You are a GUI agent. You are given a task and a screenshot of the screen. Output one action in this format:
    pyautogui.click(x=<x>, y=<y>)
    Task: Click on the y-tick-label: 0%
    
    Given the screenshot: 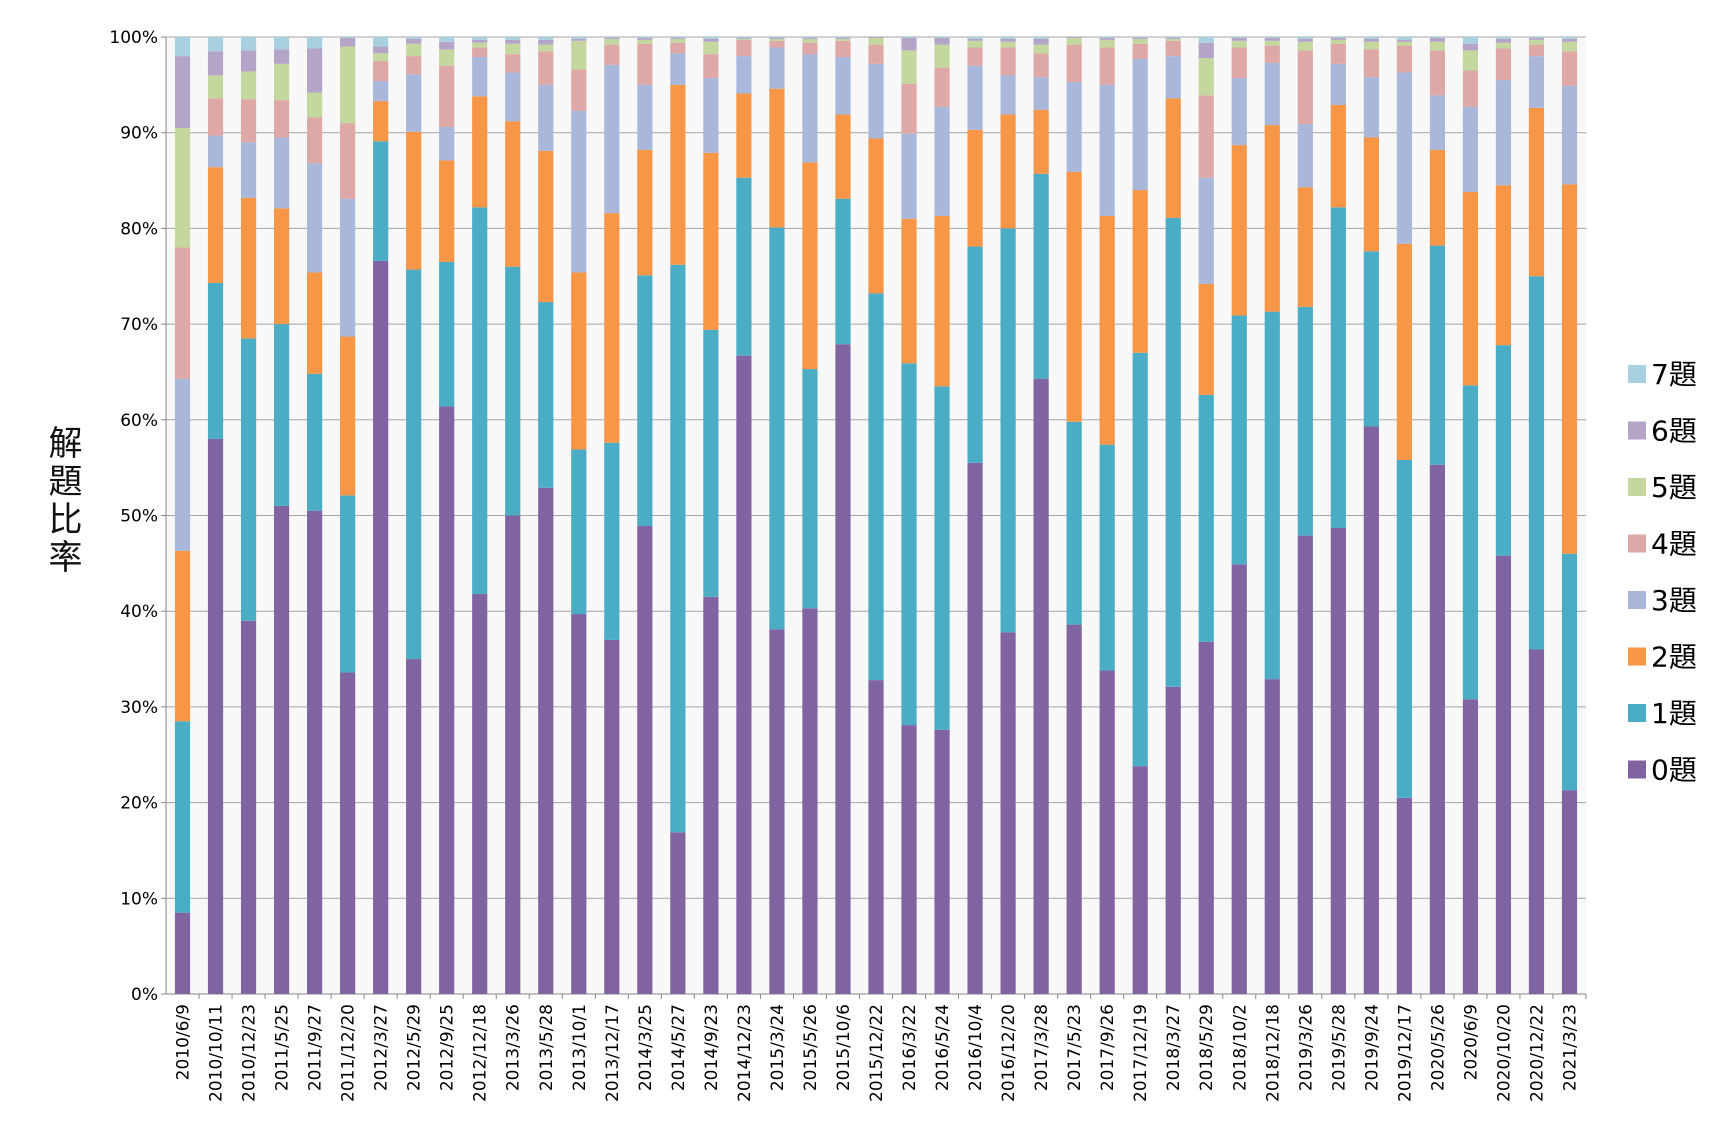 What is the action you would take?
    pyautogui.click(x=144, y=995)
    